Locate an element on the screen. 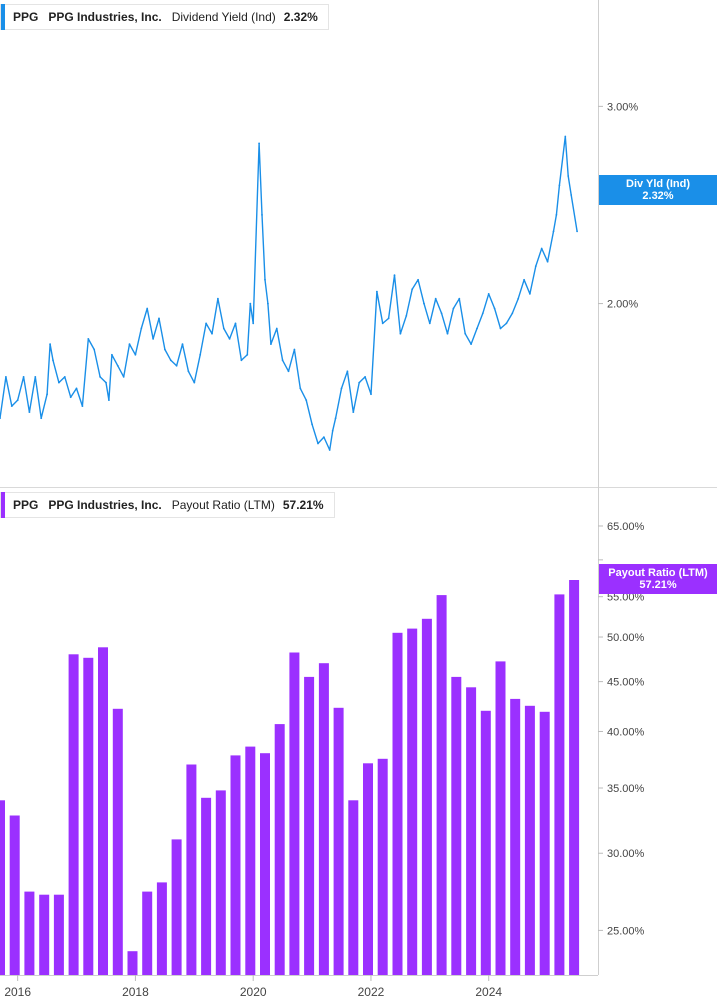 The height and width of the screenshot is (1005, 717). y-tick-label: 65.00% is located at coordinates (626, 527).